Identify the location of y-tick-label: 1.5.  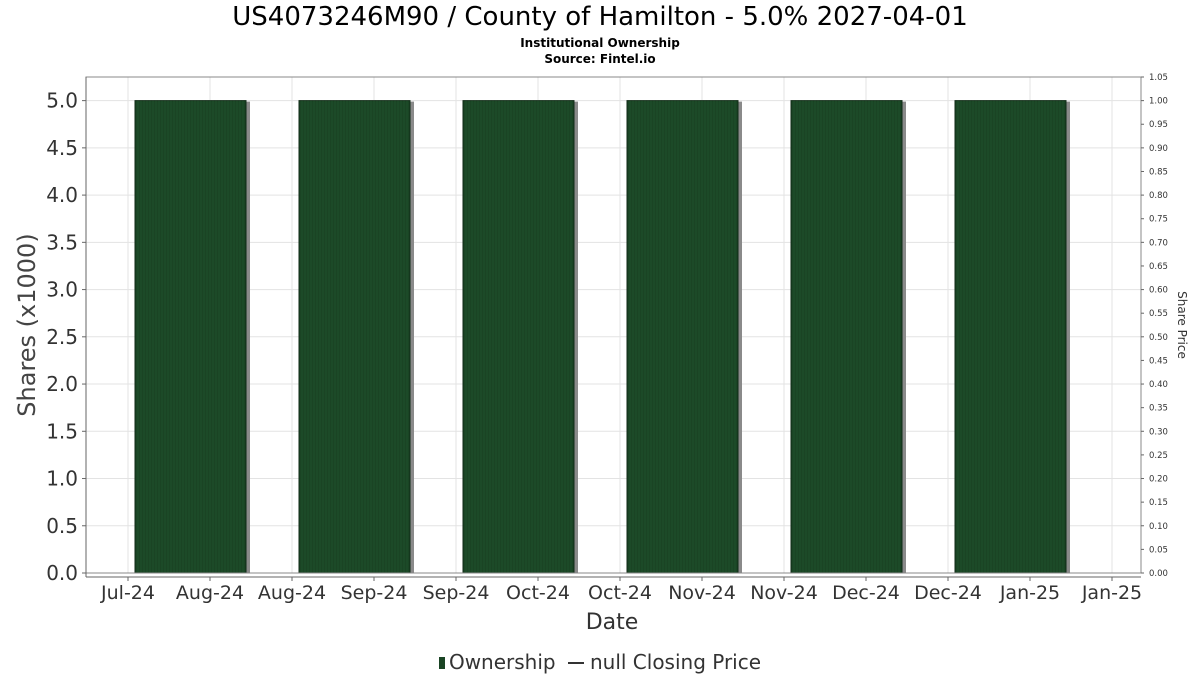
(62, 431).